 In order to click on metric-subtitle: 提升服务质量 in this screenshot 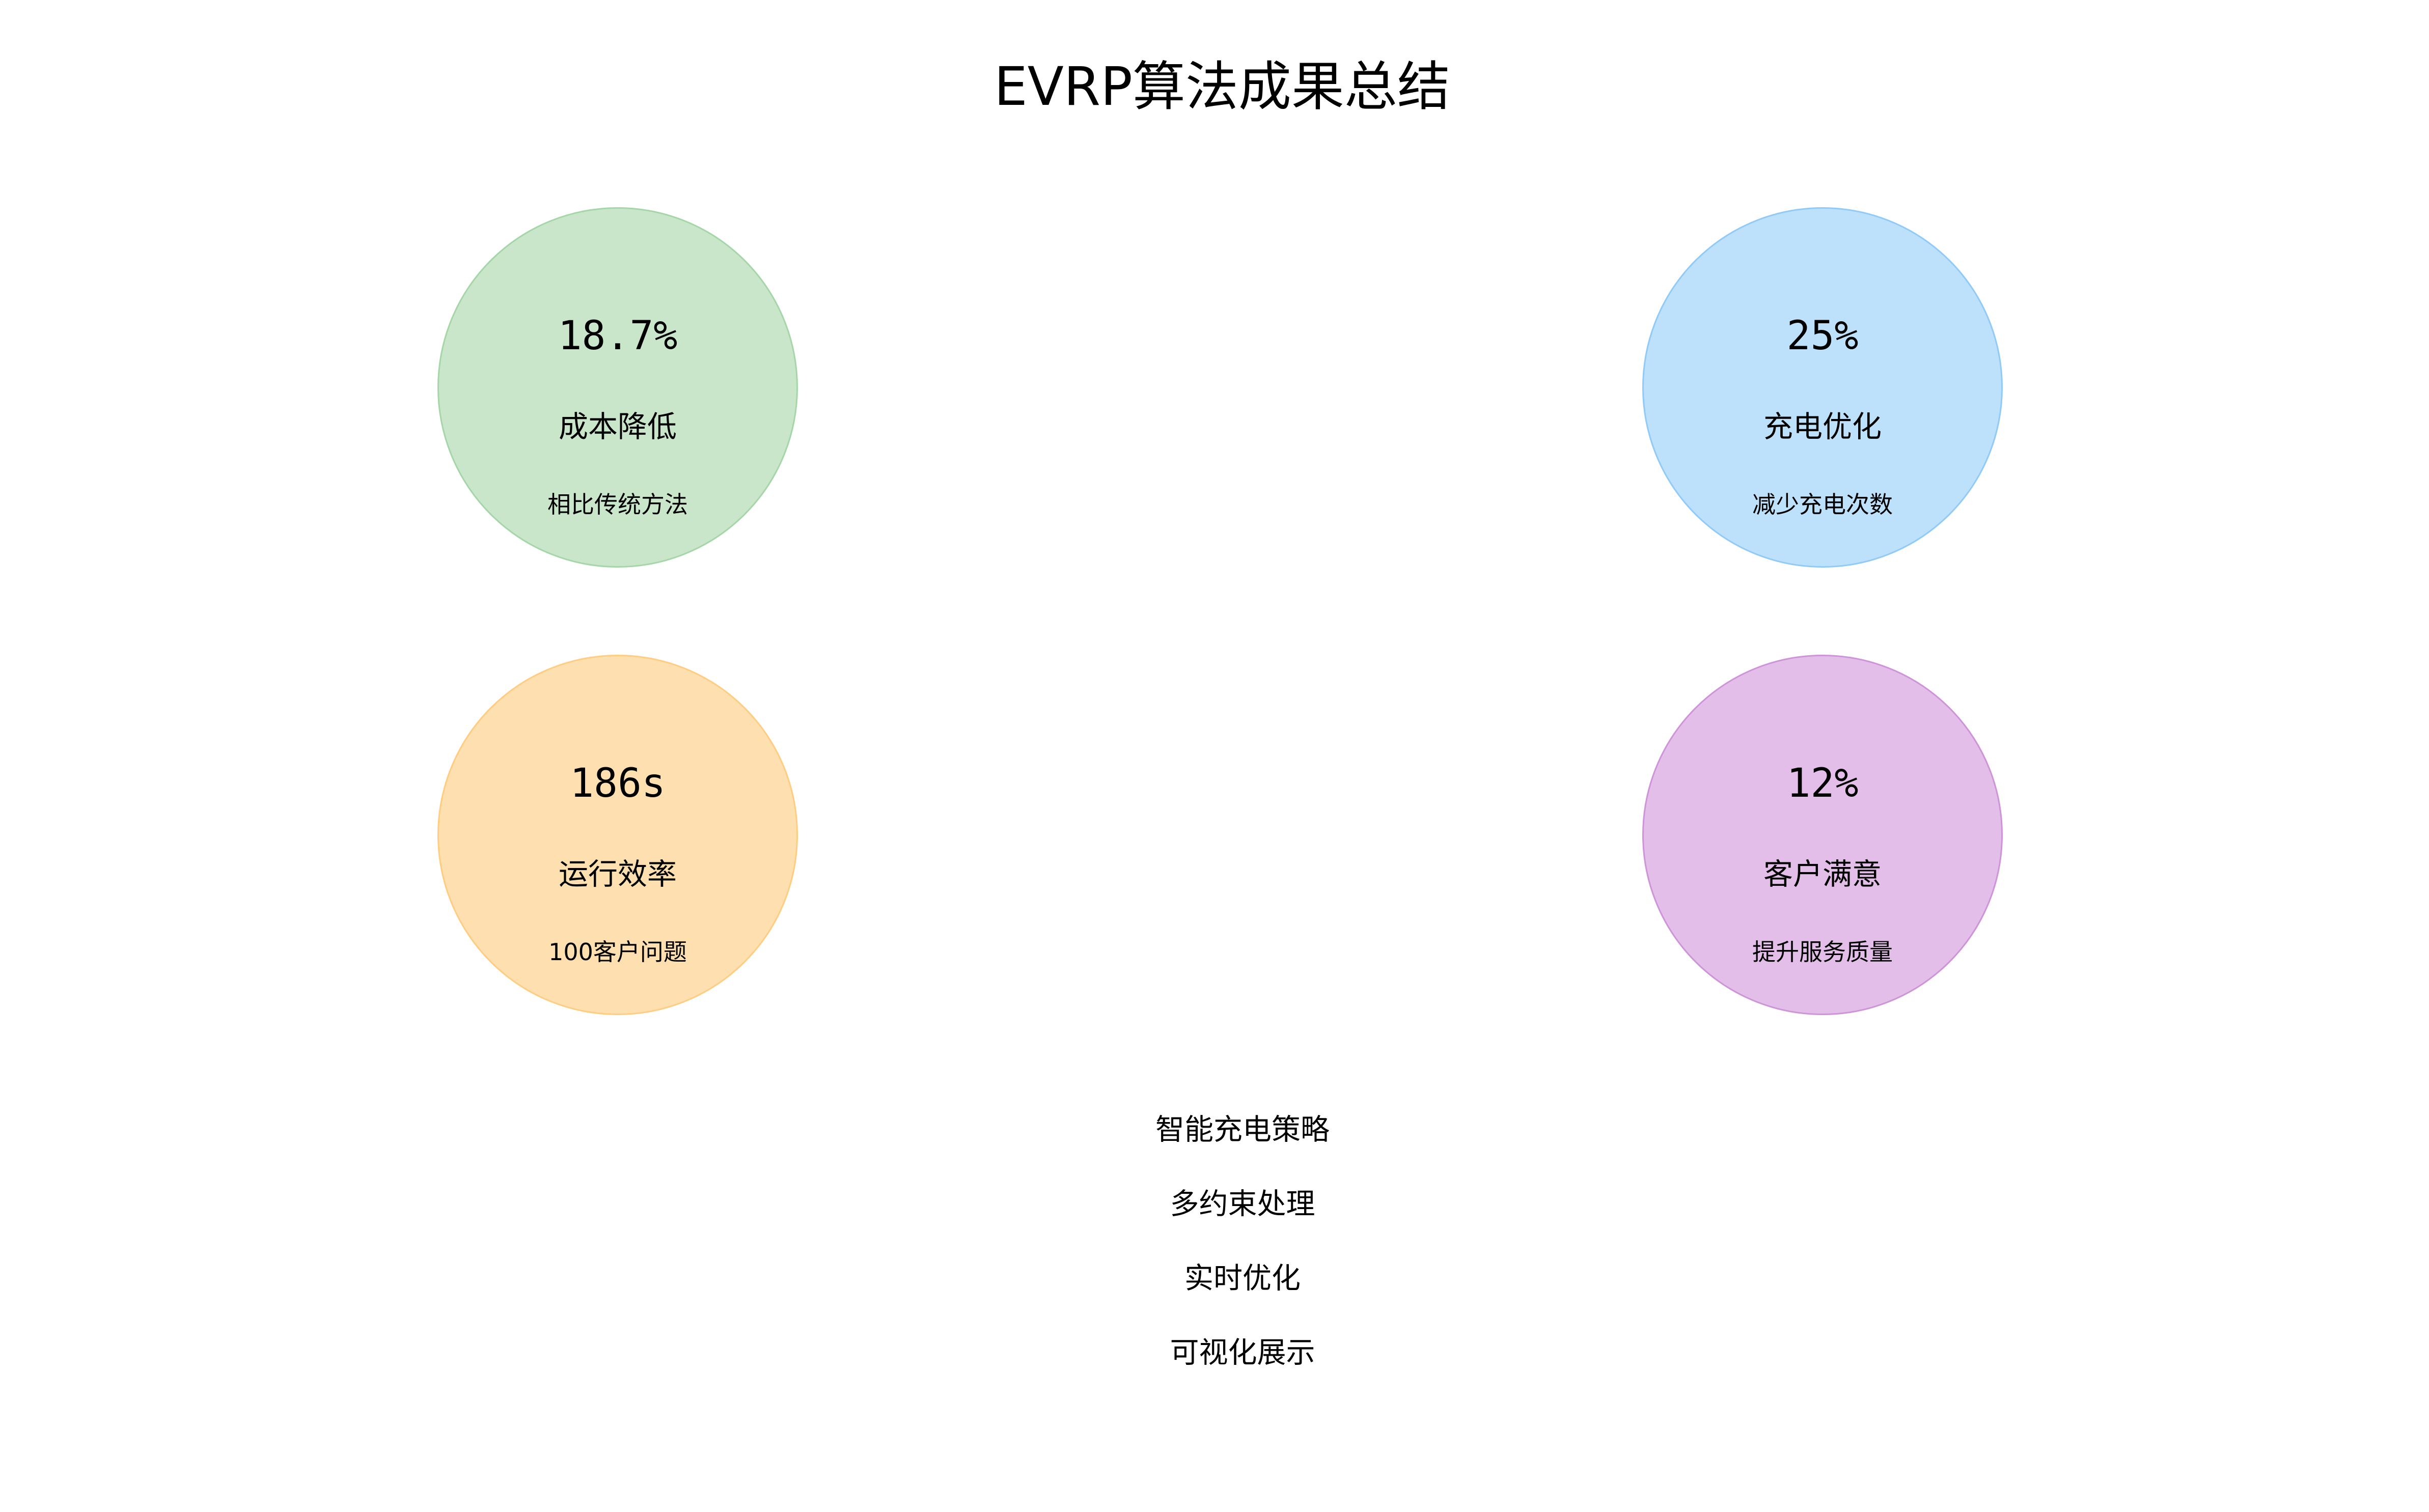, I will do `click(1822, 952)`.